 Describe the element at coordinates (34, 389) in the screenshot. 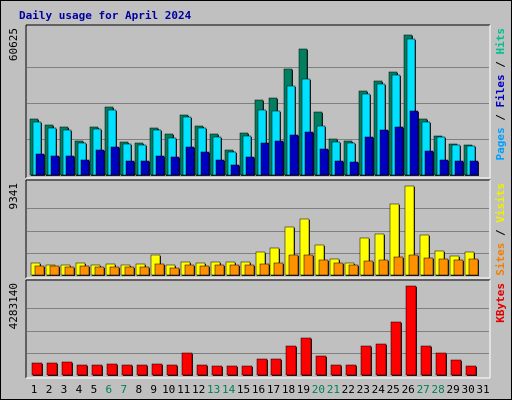

I see `x-tick-label: 1` at that location.